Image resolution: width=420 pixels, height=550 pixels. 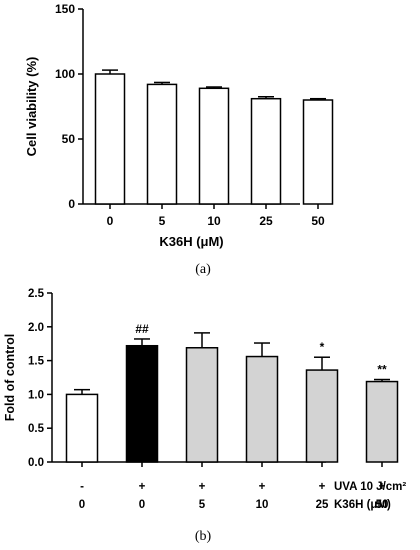 I want to click on y-tick-label: 150, so click(x=65, y=9).